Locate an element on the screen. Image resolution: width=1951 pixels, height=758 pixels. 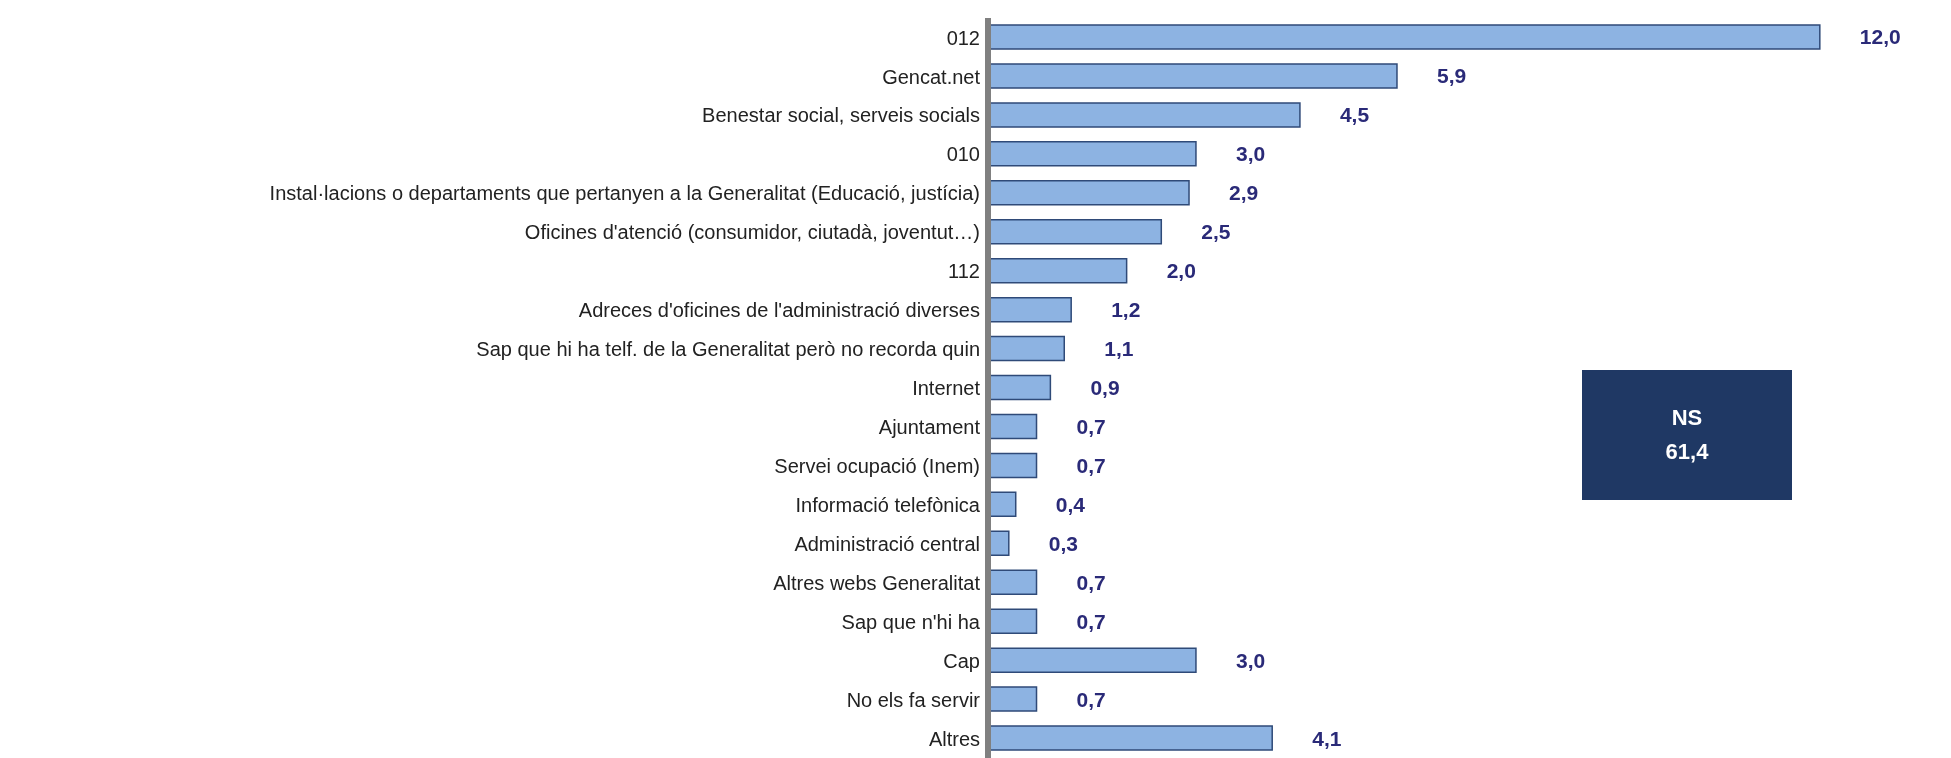
y-tick-label: Adreces d'oficines de l'administració diverses is located at coordinates (779, 310).